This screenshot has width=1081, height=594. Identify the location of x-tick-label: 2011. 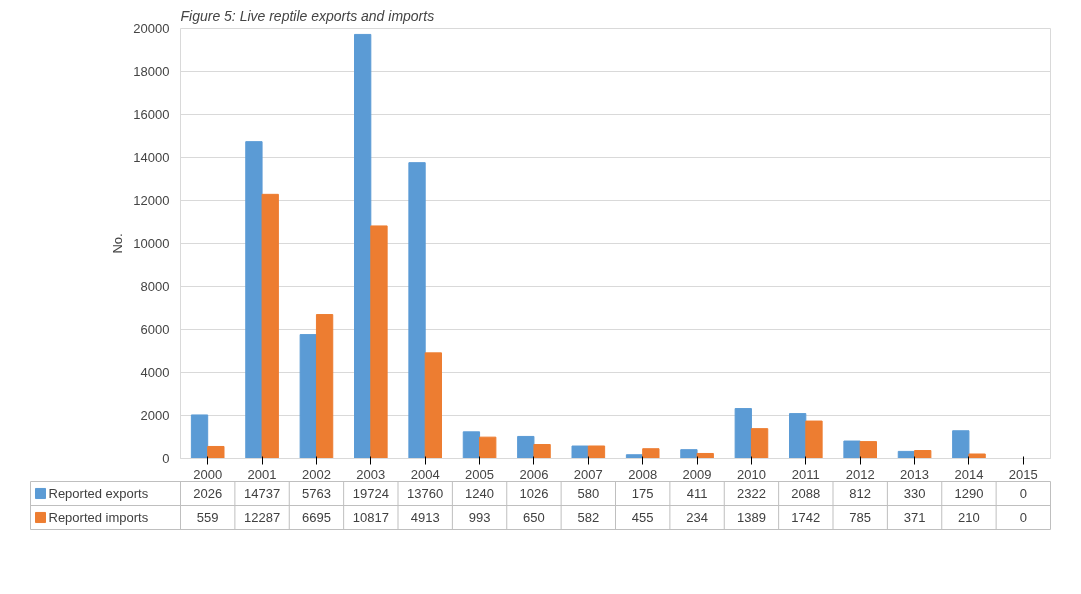
(805, 474).